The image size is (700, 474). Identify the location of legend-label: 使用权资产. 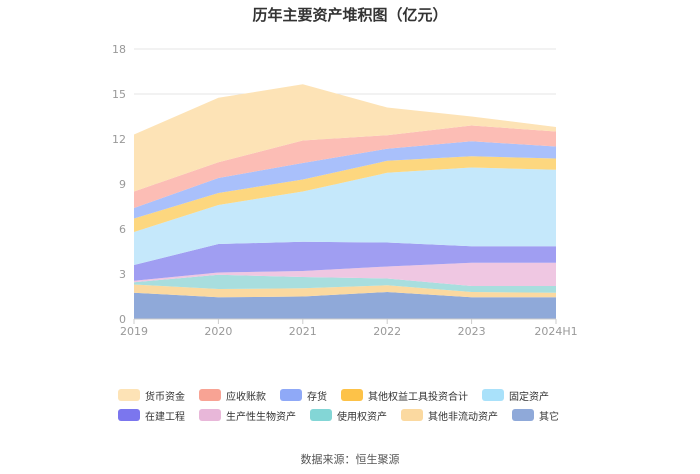
(362, 417).